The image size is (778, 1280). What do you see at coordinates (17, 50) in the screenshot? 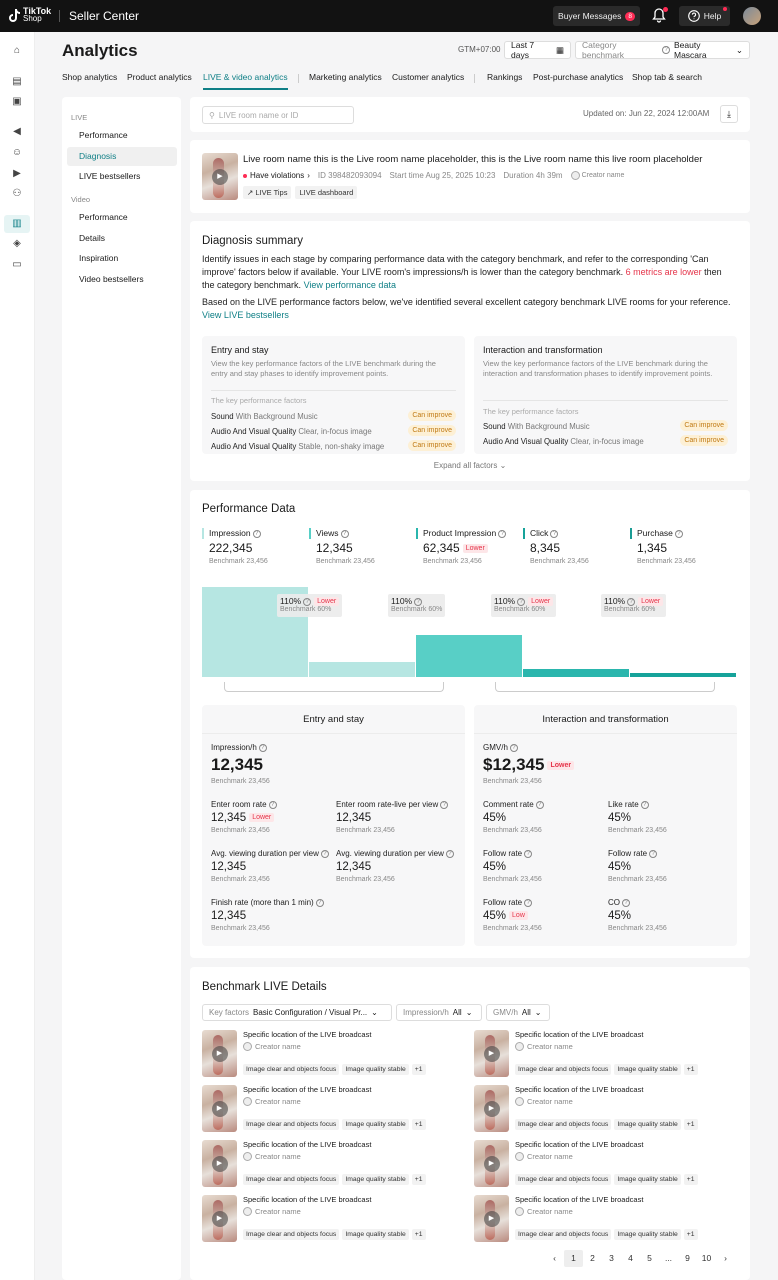
I see `home-icon: ⌂` at bounding box center [17, 50].